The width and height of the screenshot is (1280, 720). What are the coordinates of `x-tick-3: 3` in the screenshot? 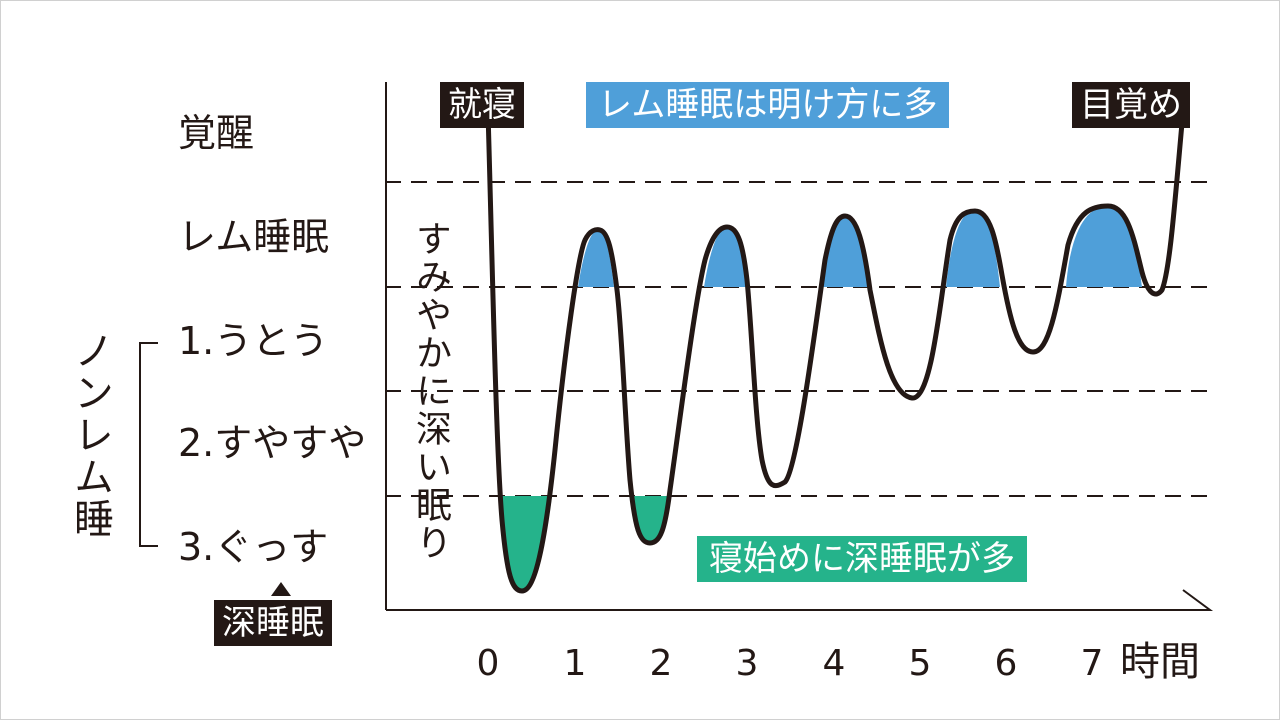 It's located at (747, 663).